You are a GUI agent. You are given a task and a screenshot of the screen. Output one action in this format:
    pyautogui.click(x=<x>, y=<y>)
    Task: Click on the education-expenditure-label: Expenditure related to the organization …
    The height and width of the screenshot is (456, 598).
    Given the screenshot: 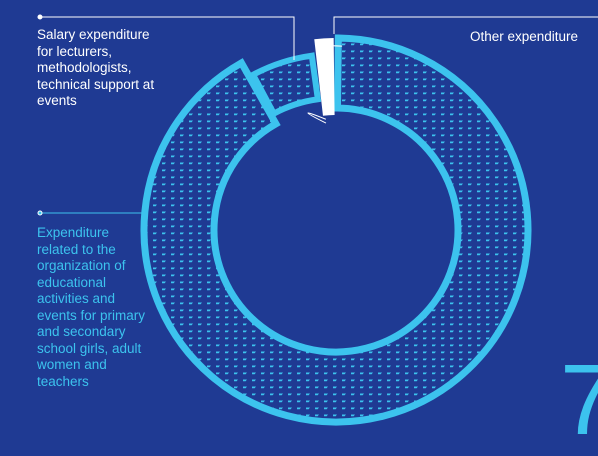 What is the action you would take?
    pyautogui.click(x=91, y=307)
    